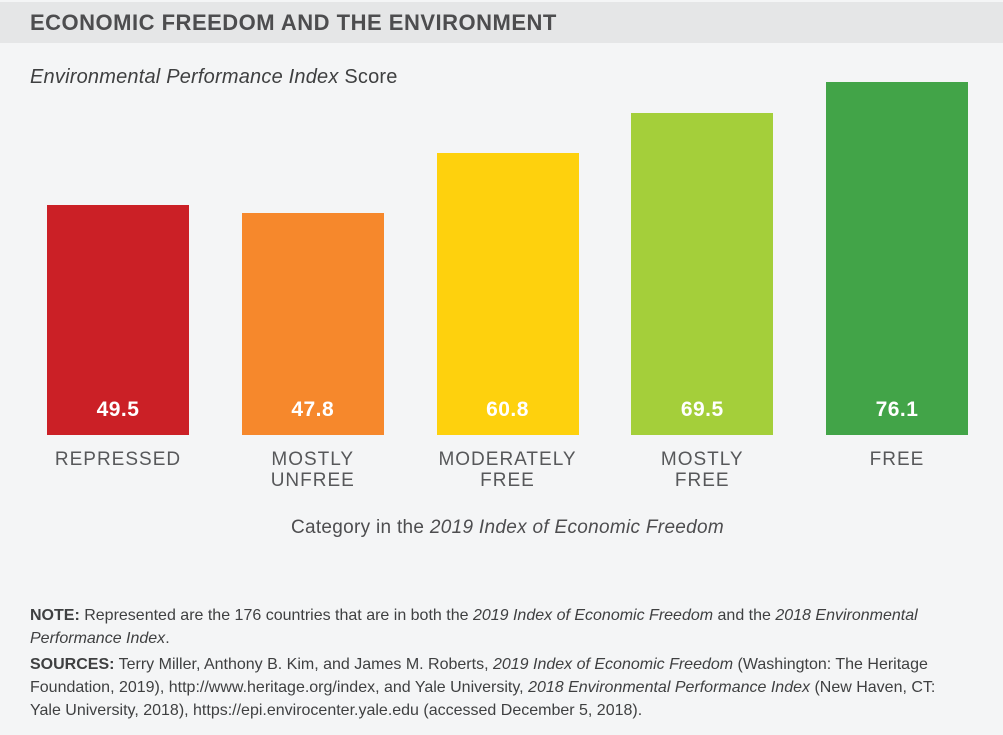 This screenshot has height=735, width=1003. I want to click on bar-repressed: 49.5, so click(118, 320).